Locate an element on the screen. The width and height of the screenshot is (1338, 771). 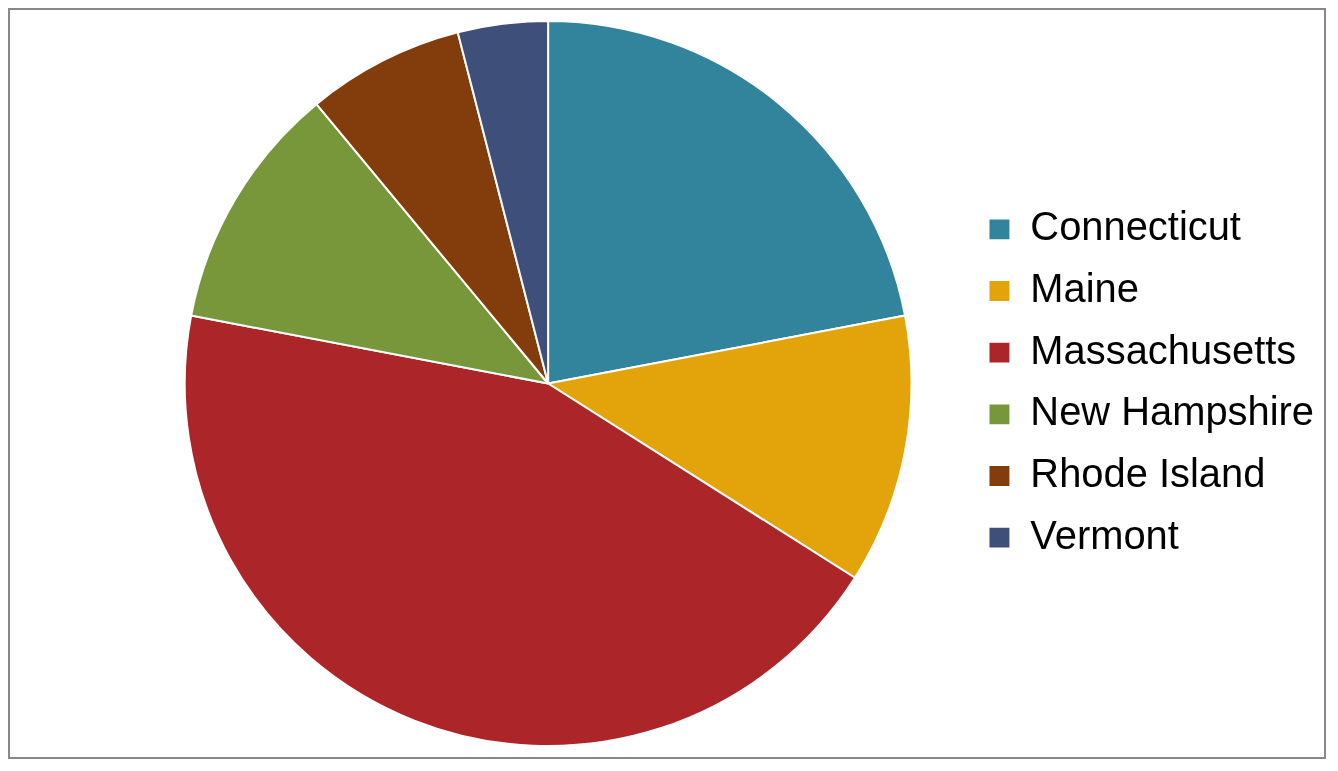
legend-label: Maine is located at coordinates (1084, 288).